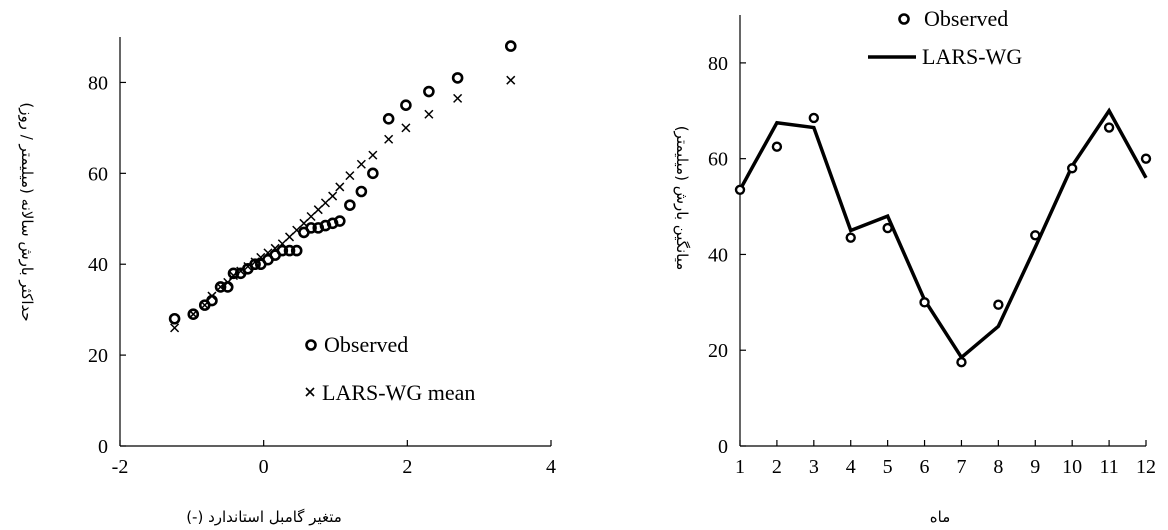  What do you see at coordinates (1146, 467) in the screenshot?
I see `x-tick-label: 12` at bounding box center [1146, 467].